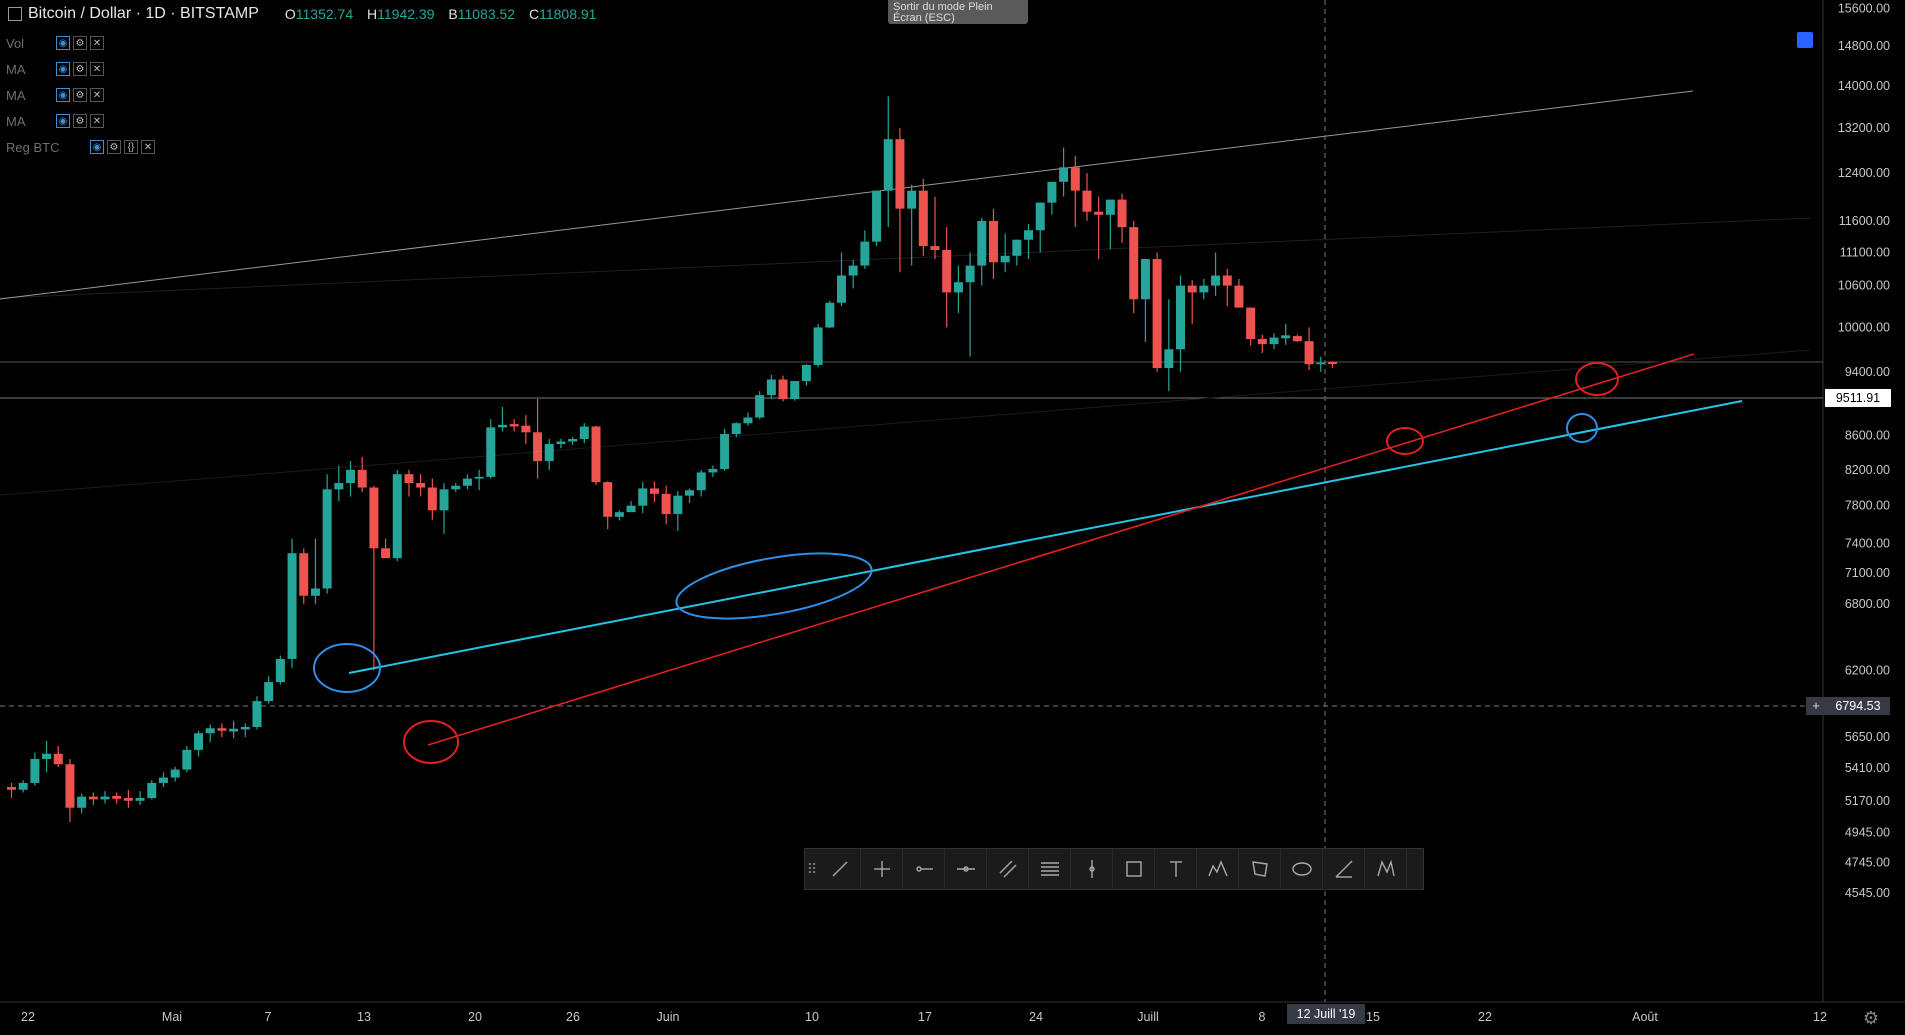  Describe the element at coordinates (324, 14) in the screenshot. I see `ohlc-open-value: 11352.74` at that location.